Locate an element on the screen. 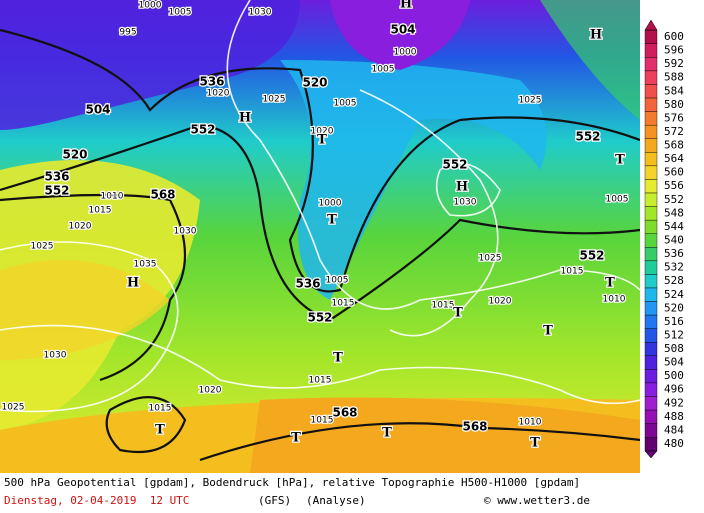  color-bar-label: 528 is located at coordinates (674, 280).